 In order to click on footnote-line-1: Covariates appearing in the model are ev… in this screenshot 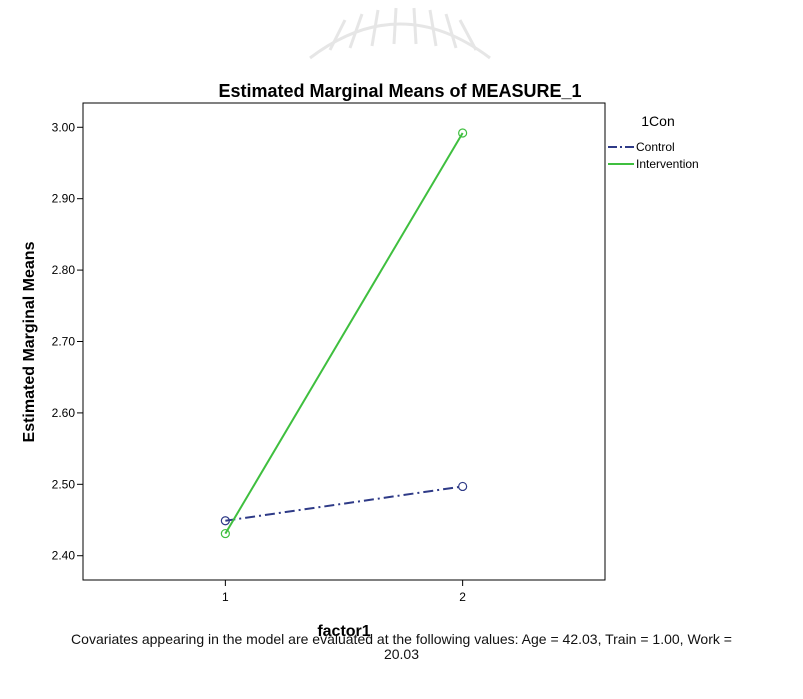, I will do `click(401, 639)`.